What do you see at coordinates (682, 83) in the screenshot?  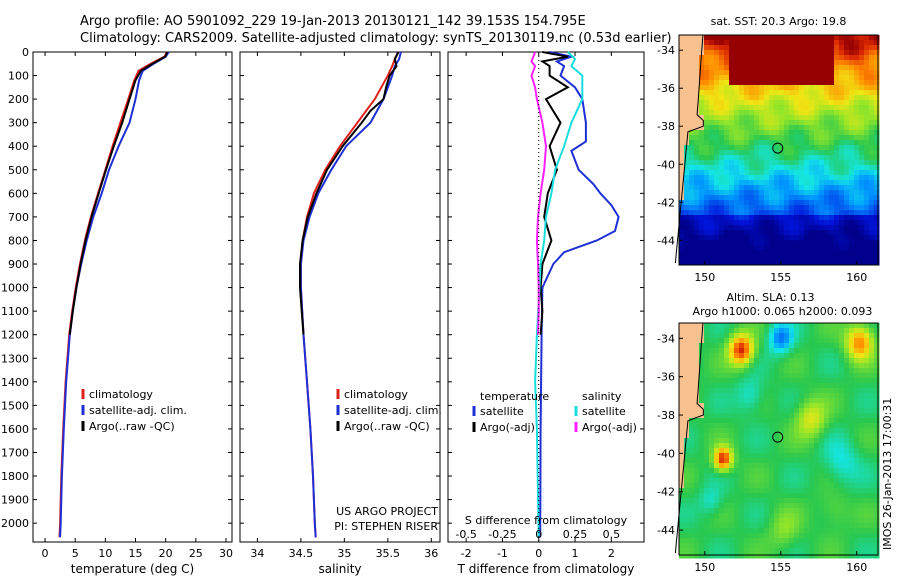 I see `land-cell` at bounding box center [682, 83].